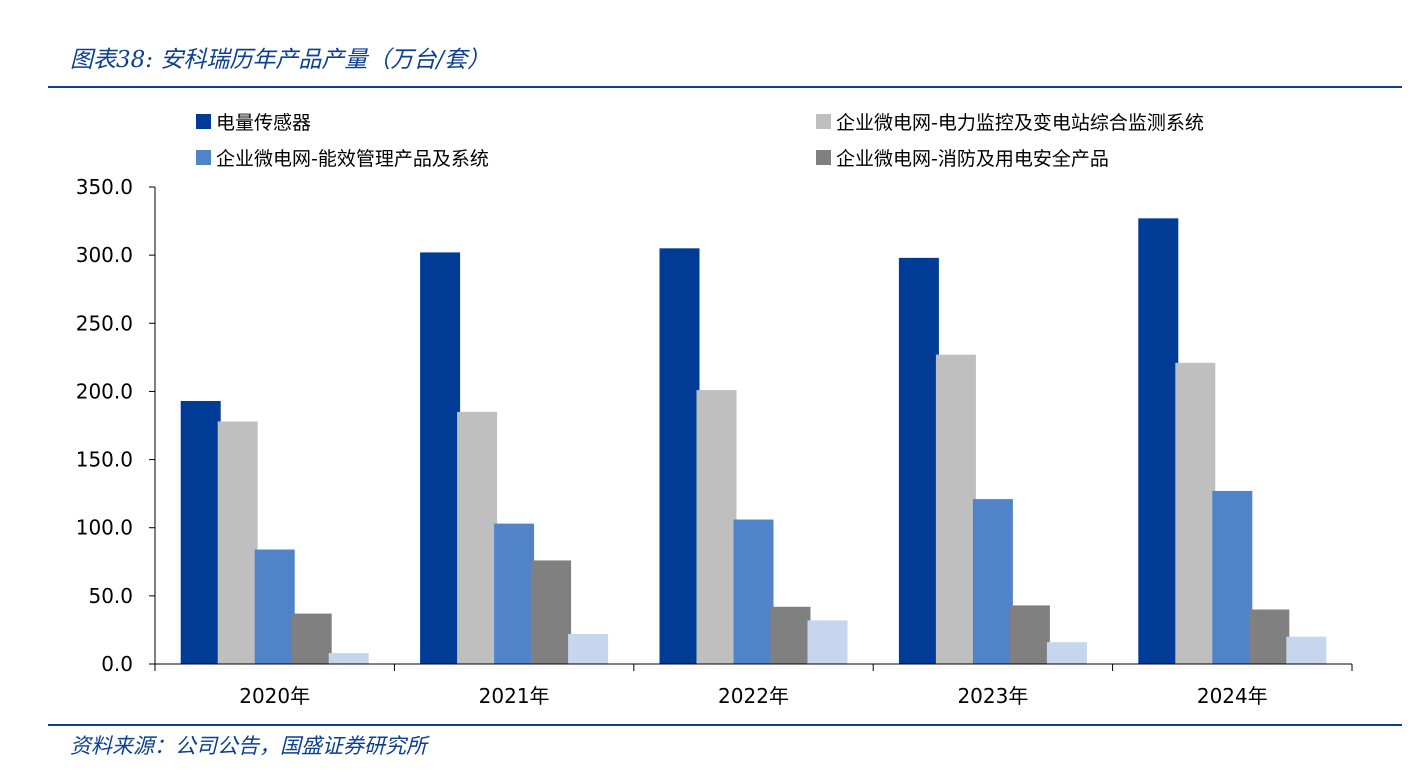 The height and width of the screenshot is (782, 1416). I want to click on x-tick-label: 2024年, so click(1232, 696).